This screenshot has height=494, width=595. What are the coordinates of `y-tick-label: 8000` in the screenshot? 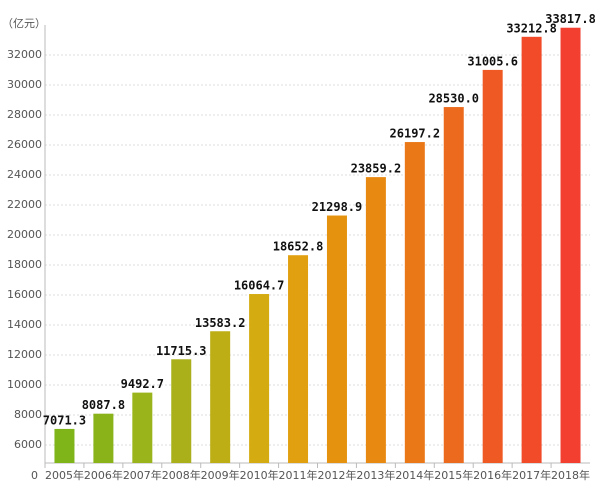 It's located at (28, 414).